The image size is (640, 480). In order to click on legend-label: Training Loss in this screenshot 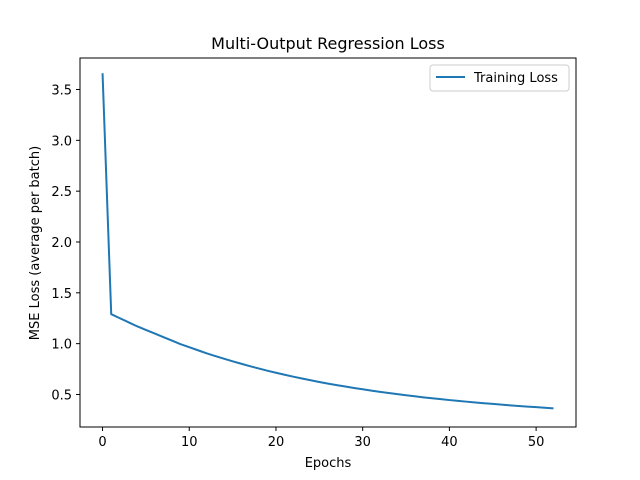, I will do `click(515, 78)`.